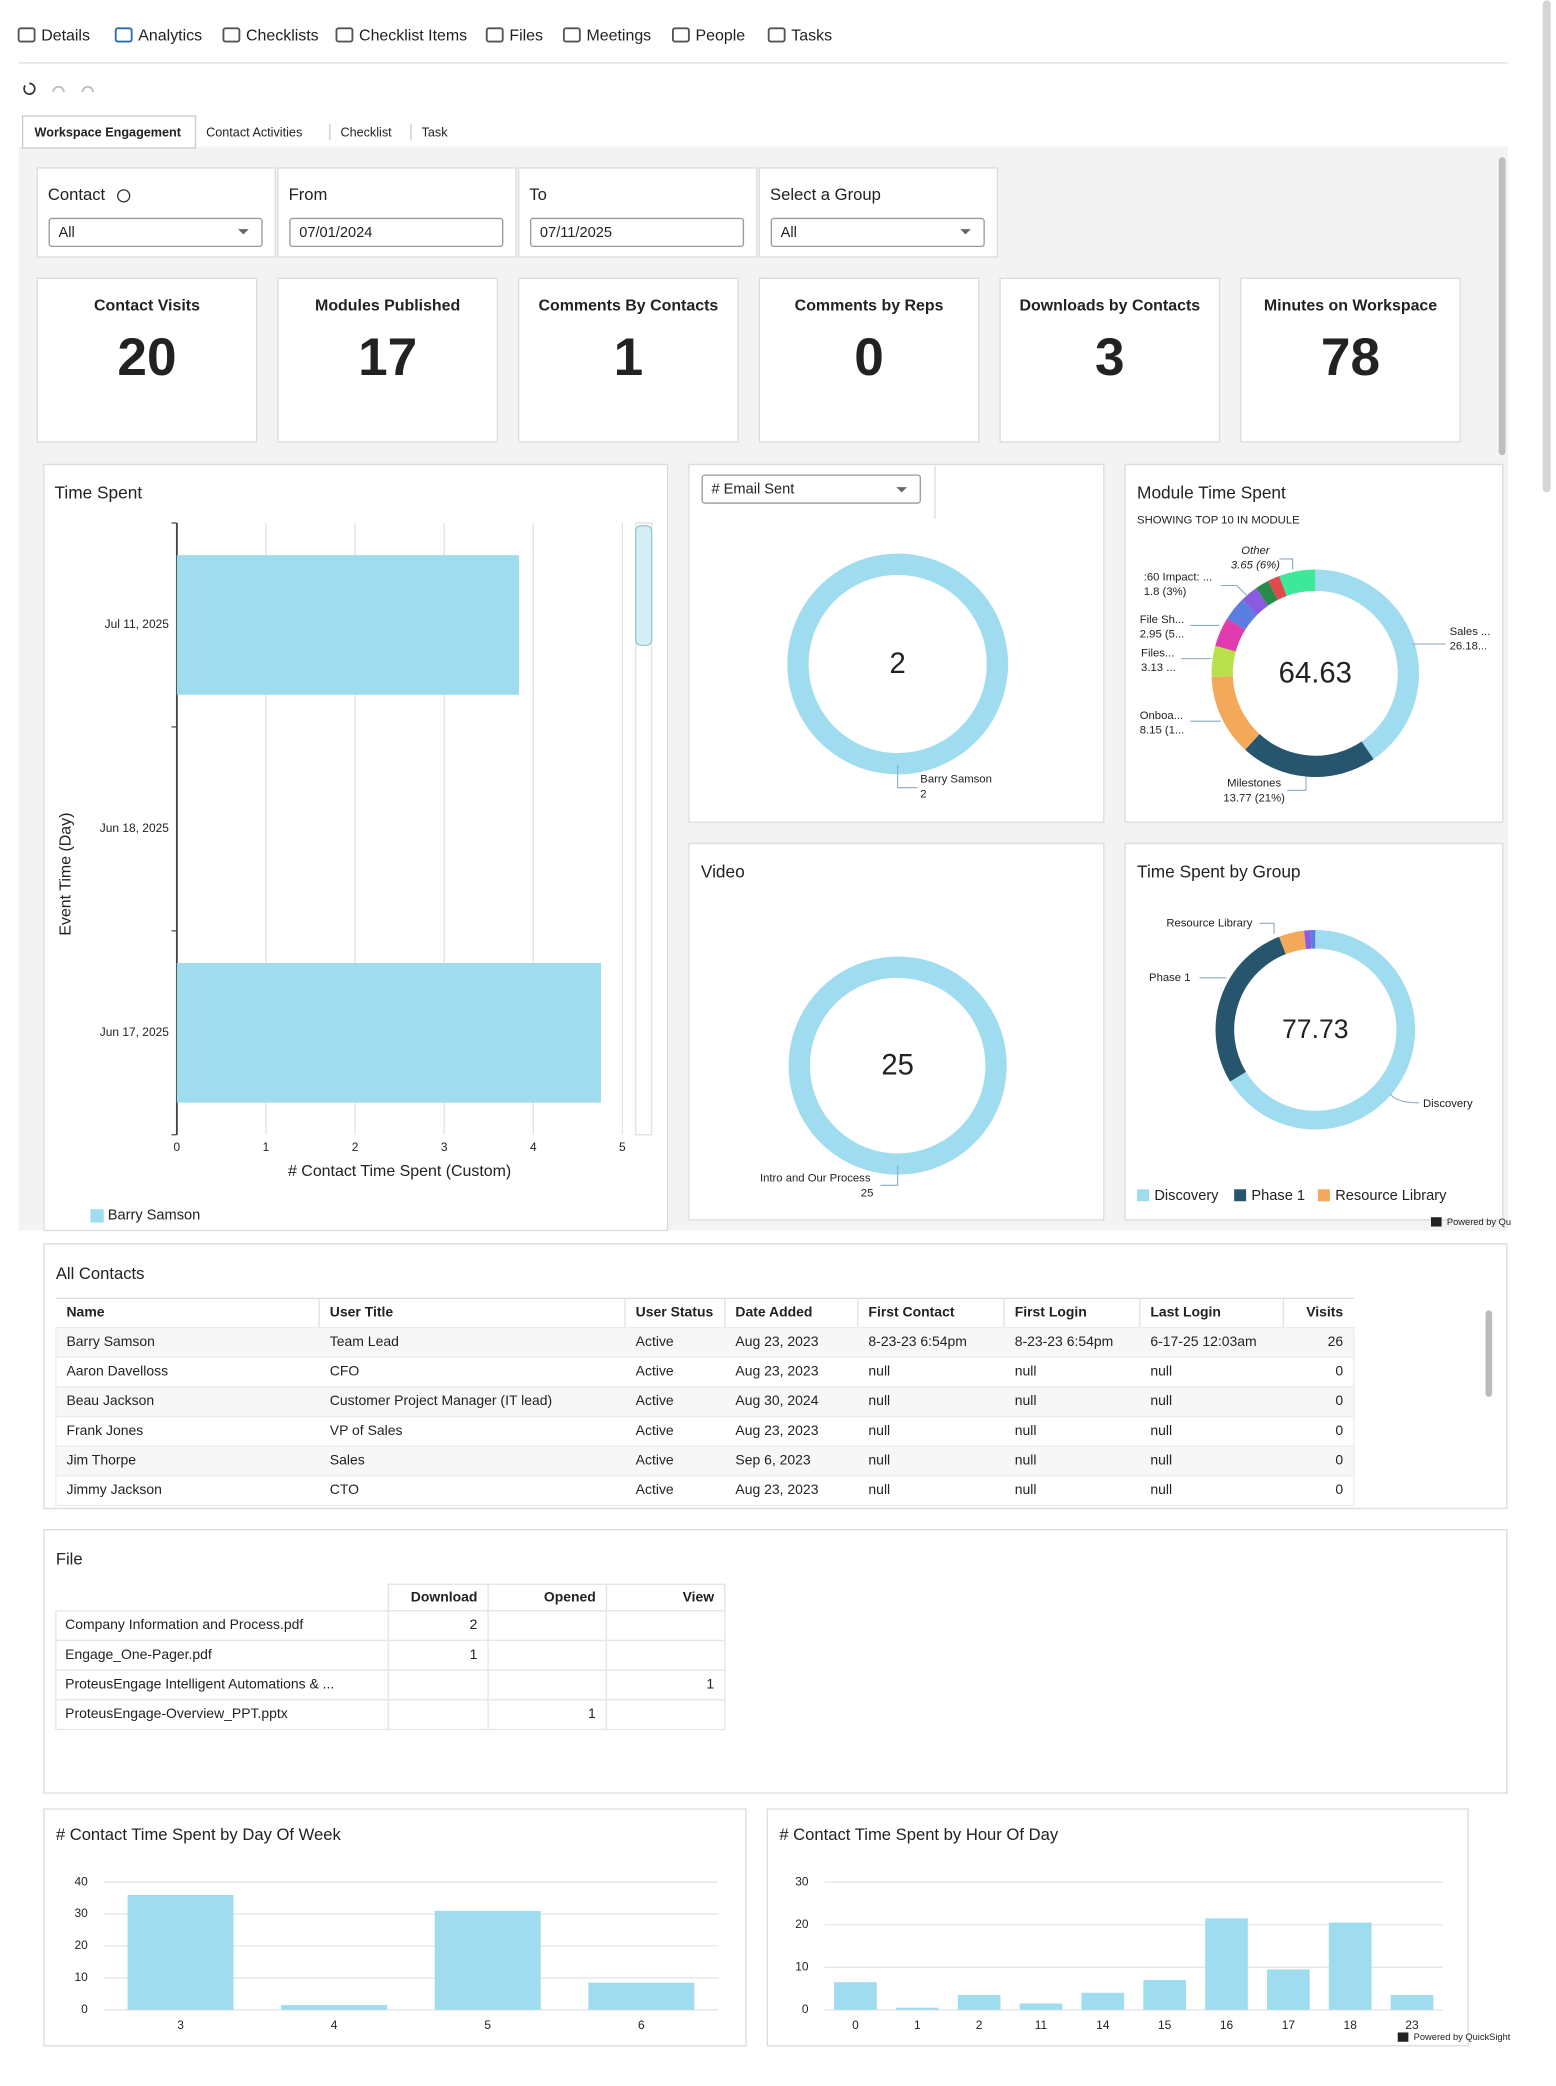 This screenshot has width=1556, height=2086. I want to click on subtab: Checklist, so click(366, 133).